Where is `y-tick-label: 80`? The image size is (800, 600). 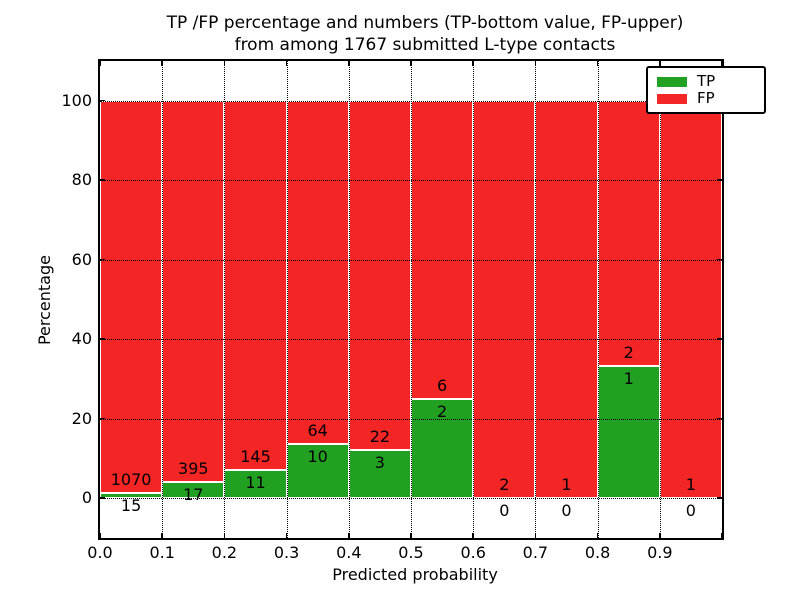 y-tick-label: 80 is located at coordinates (81, 179).